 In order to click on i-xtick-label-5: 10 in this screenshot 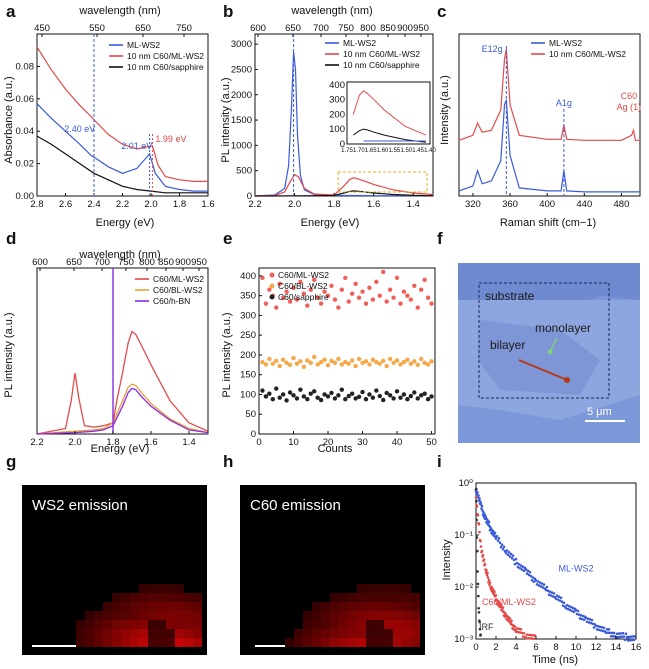, I will do `click(576, 647)`.